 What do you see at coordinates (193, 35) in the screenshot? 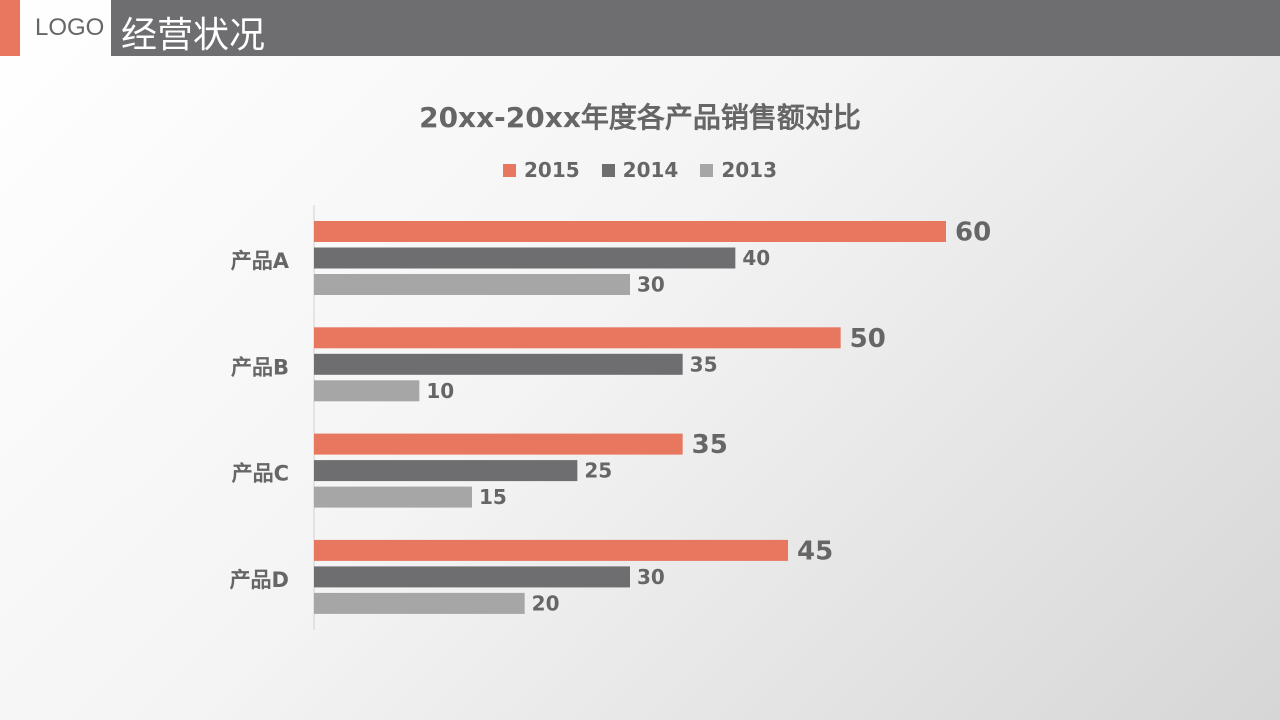
I see `page-title: 经营状况` at bounding box center [193, 35].